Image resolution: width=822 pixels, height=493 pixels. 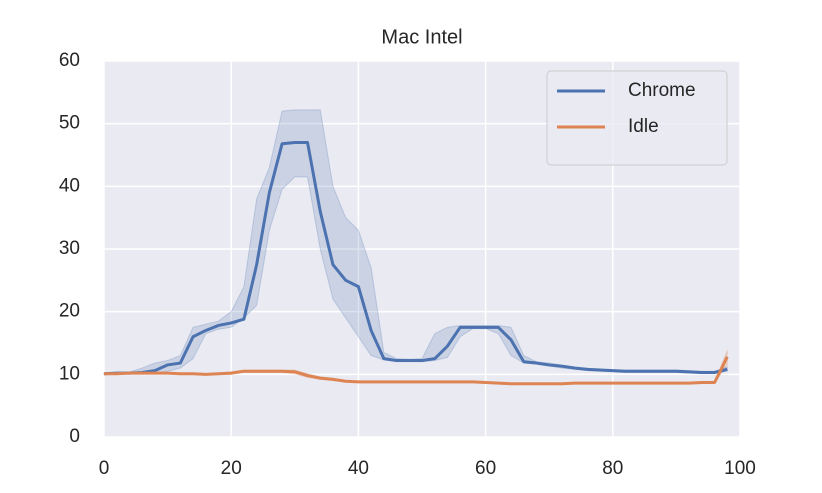 What do you see at coordinates (421, 37) in the screenshot?
I see `chart-title: Mac Intel` at bounding box center [421, 37].